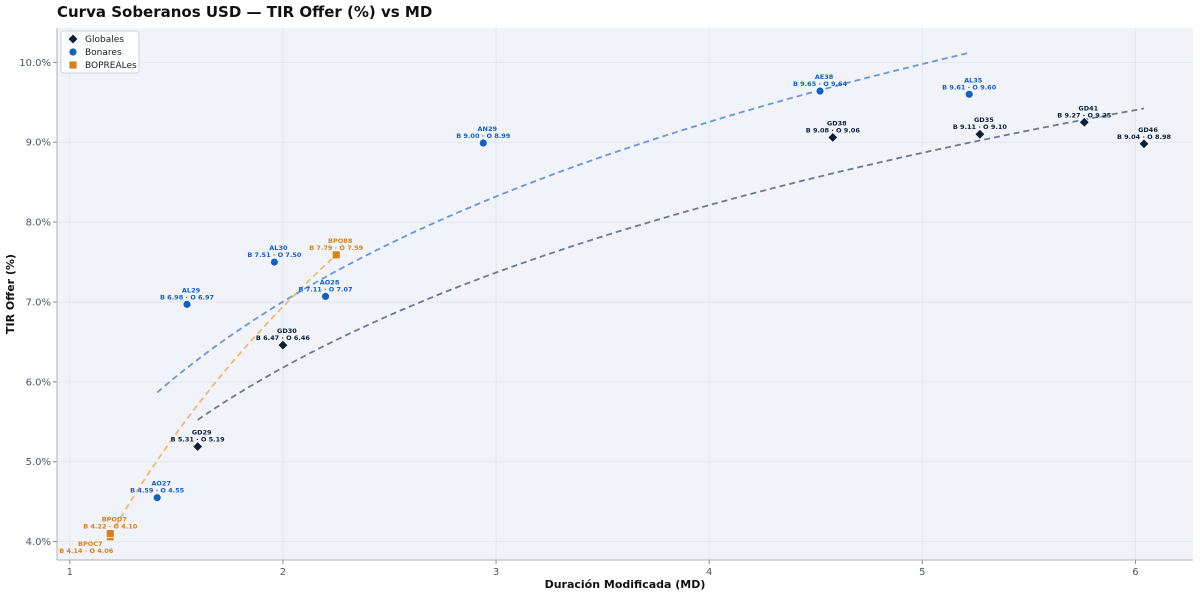 The width and height of the screenshot is (1200, 596). Describe the element at coordinates (1148, 130) in the screenshot. I see `point-ticker-label: GD46` at that location.